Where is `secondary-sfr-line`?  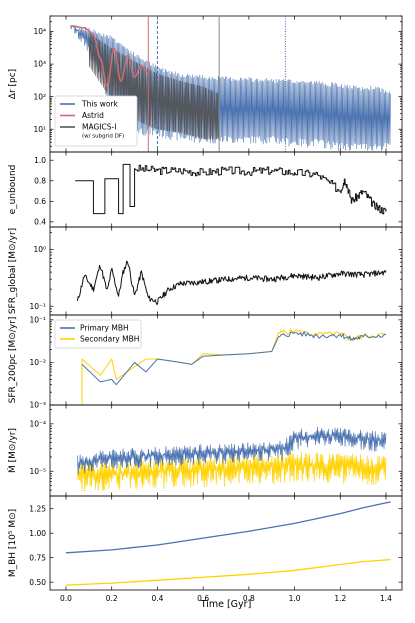 secondary-sfr-line is located at coordinates (234, 366).